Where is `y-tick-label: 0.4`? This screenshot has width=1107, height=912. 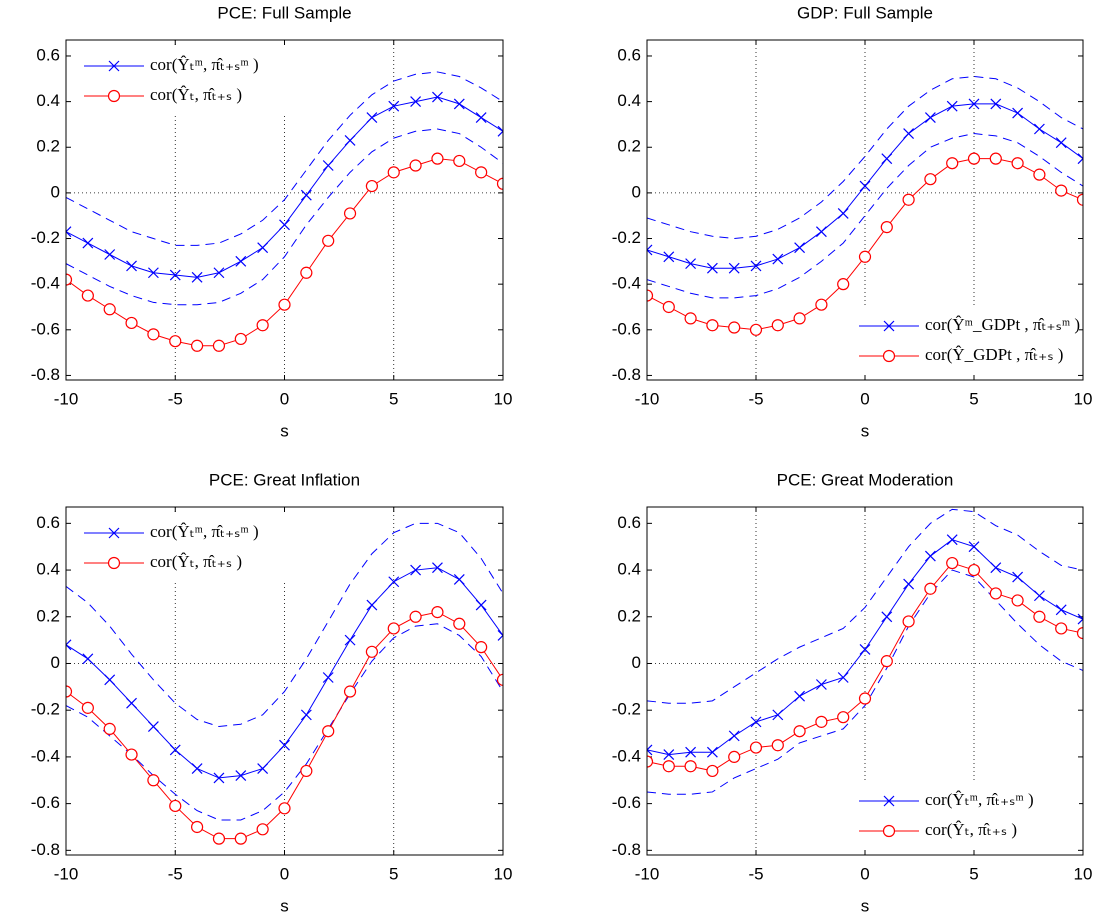
y-tick-label: 0.4 is located at coordinates (629, 569).